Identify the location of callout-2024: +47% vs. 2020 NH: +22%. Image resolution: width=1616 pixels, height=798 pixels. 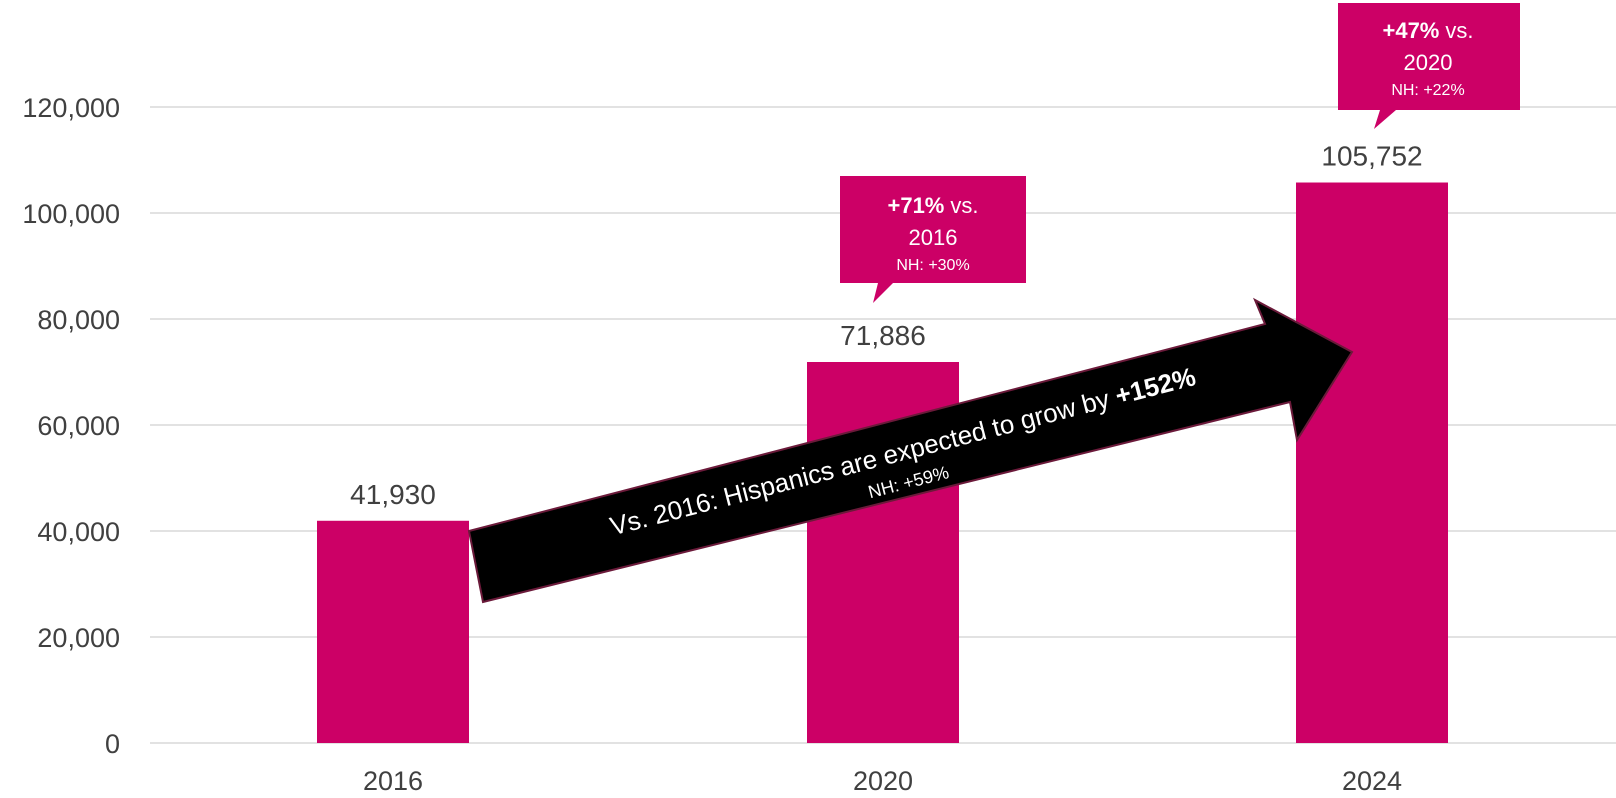
(1429, 66).